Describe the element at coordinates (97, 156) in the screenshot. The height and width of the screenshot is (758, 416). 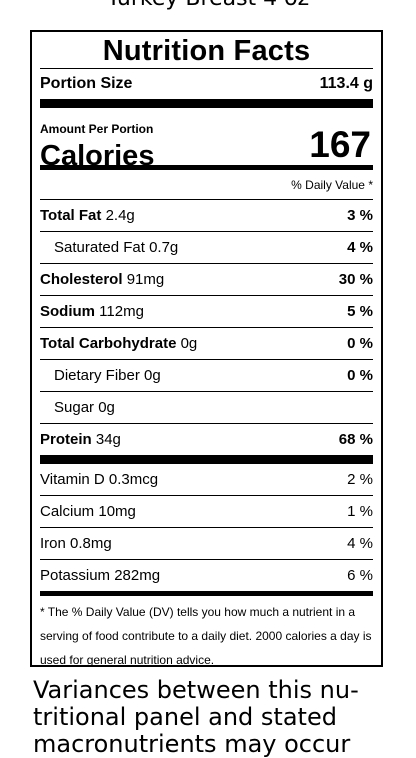
I see `calories-label: Calories` at that location.